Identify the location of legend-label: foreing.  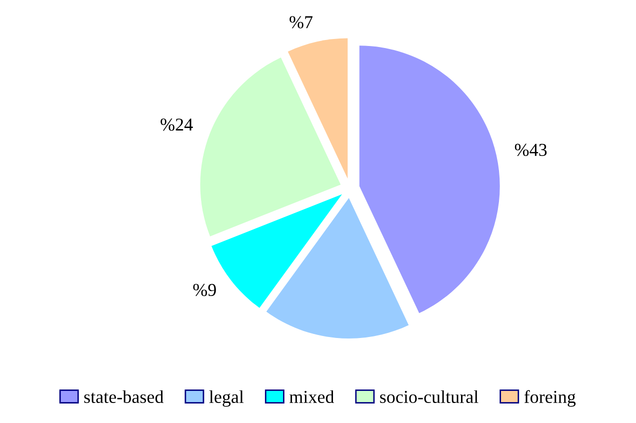
(550, 398).